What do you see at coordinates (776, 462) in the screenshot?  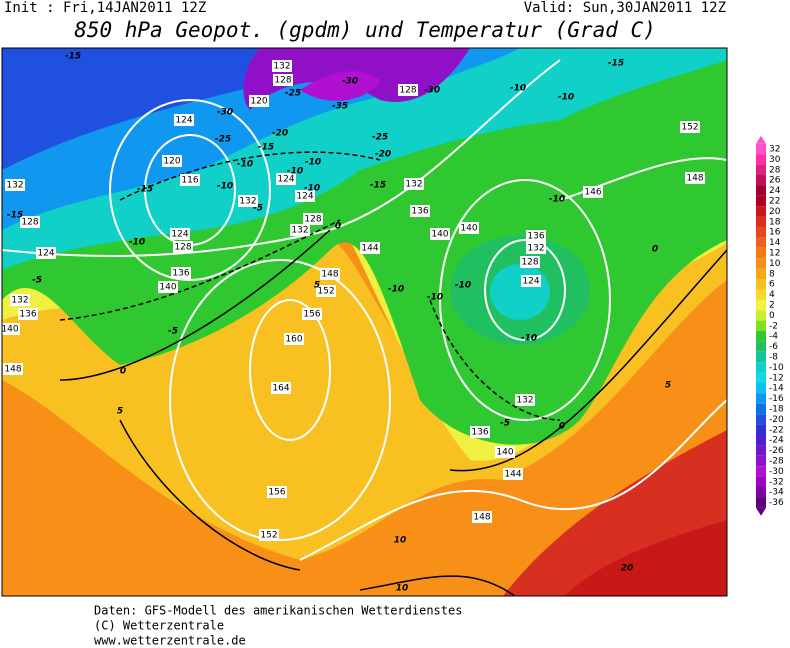 I see `colorbar-label: -28` at bounding box center [776, 462].